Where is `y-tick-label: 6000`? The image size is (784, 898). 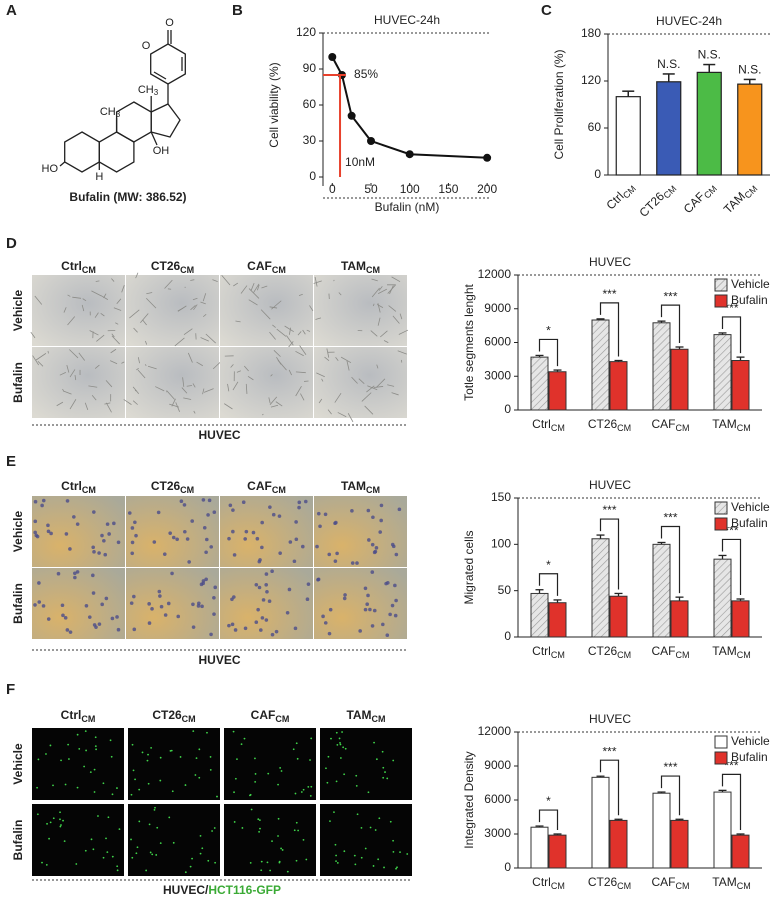 y-tick-label: 6000 is located at coordinates (497, 799).